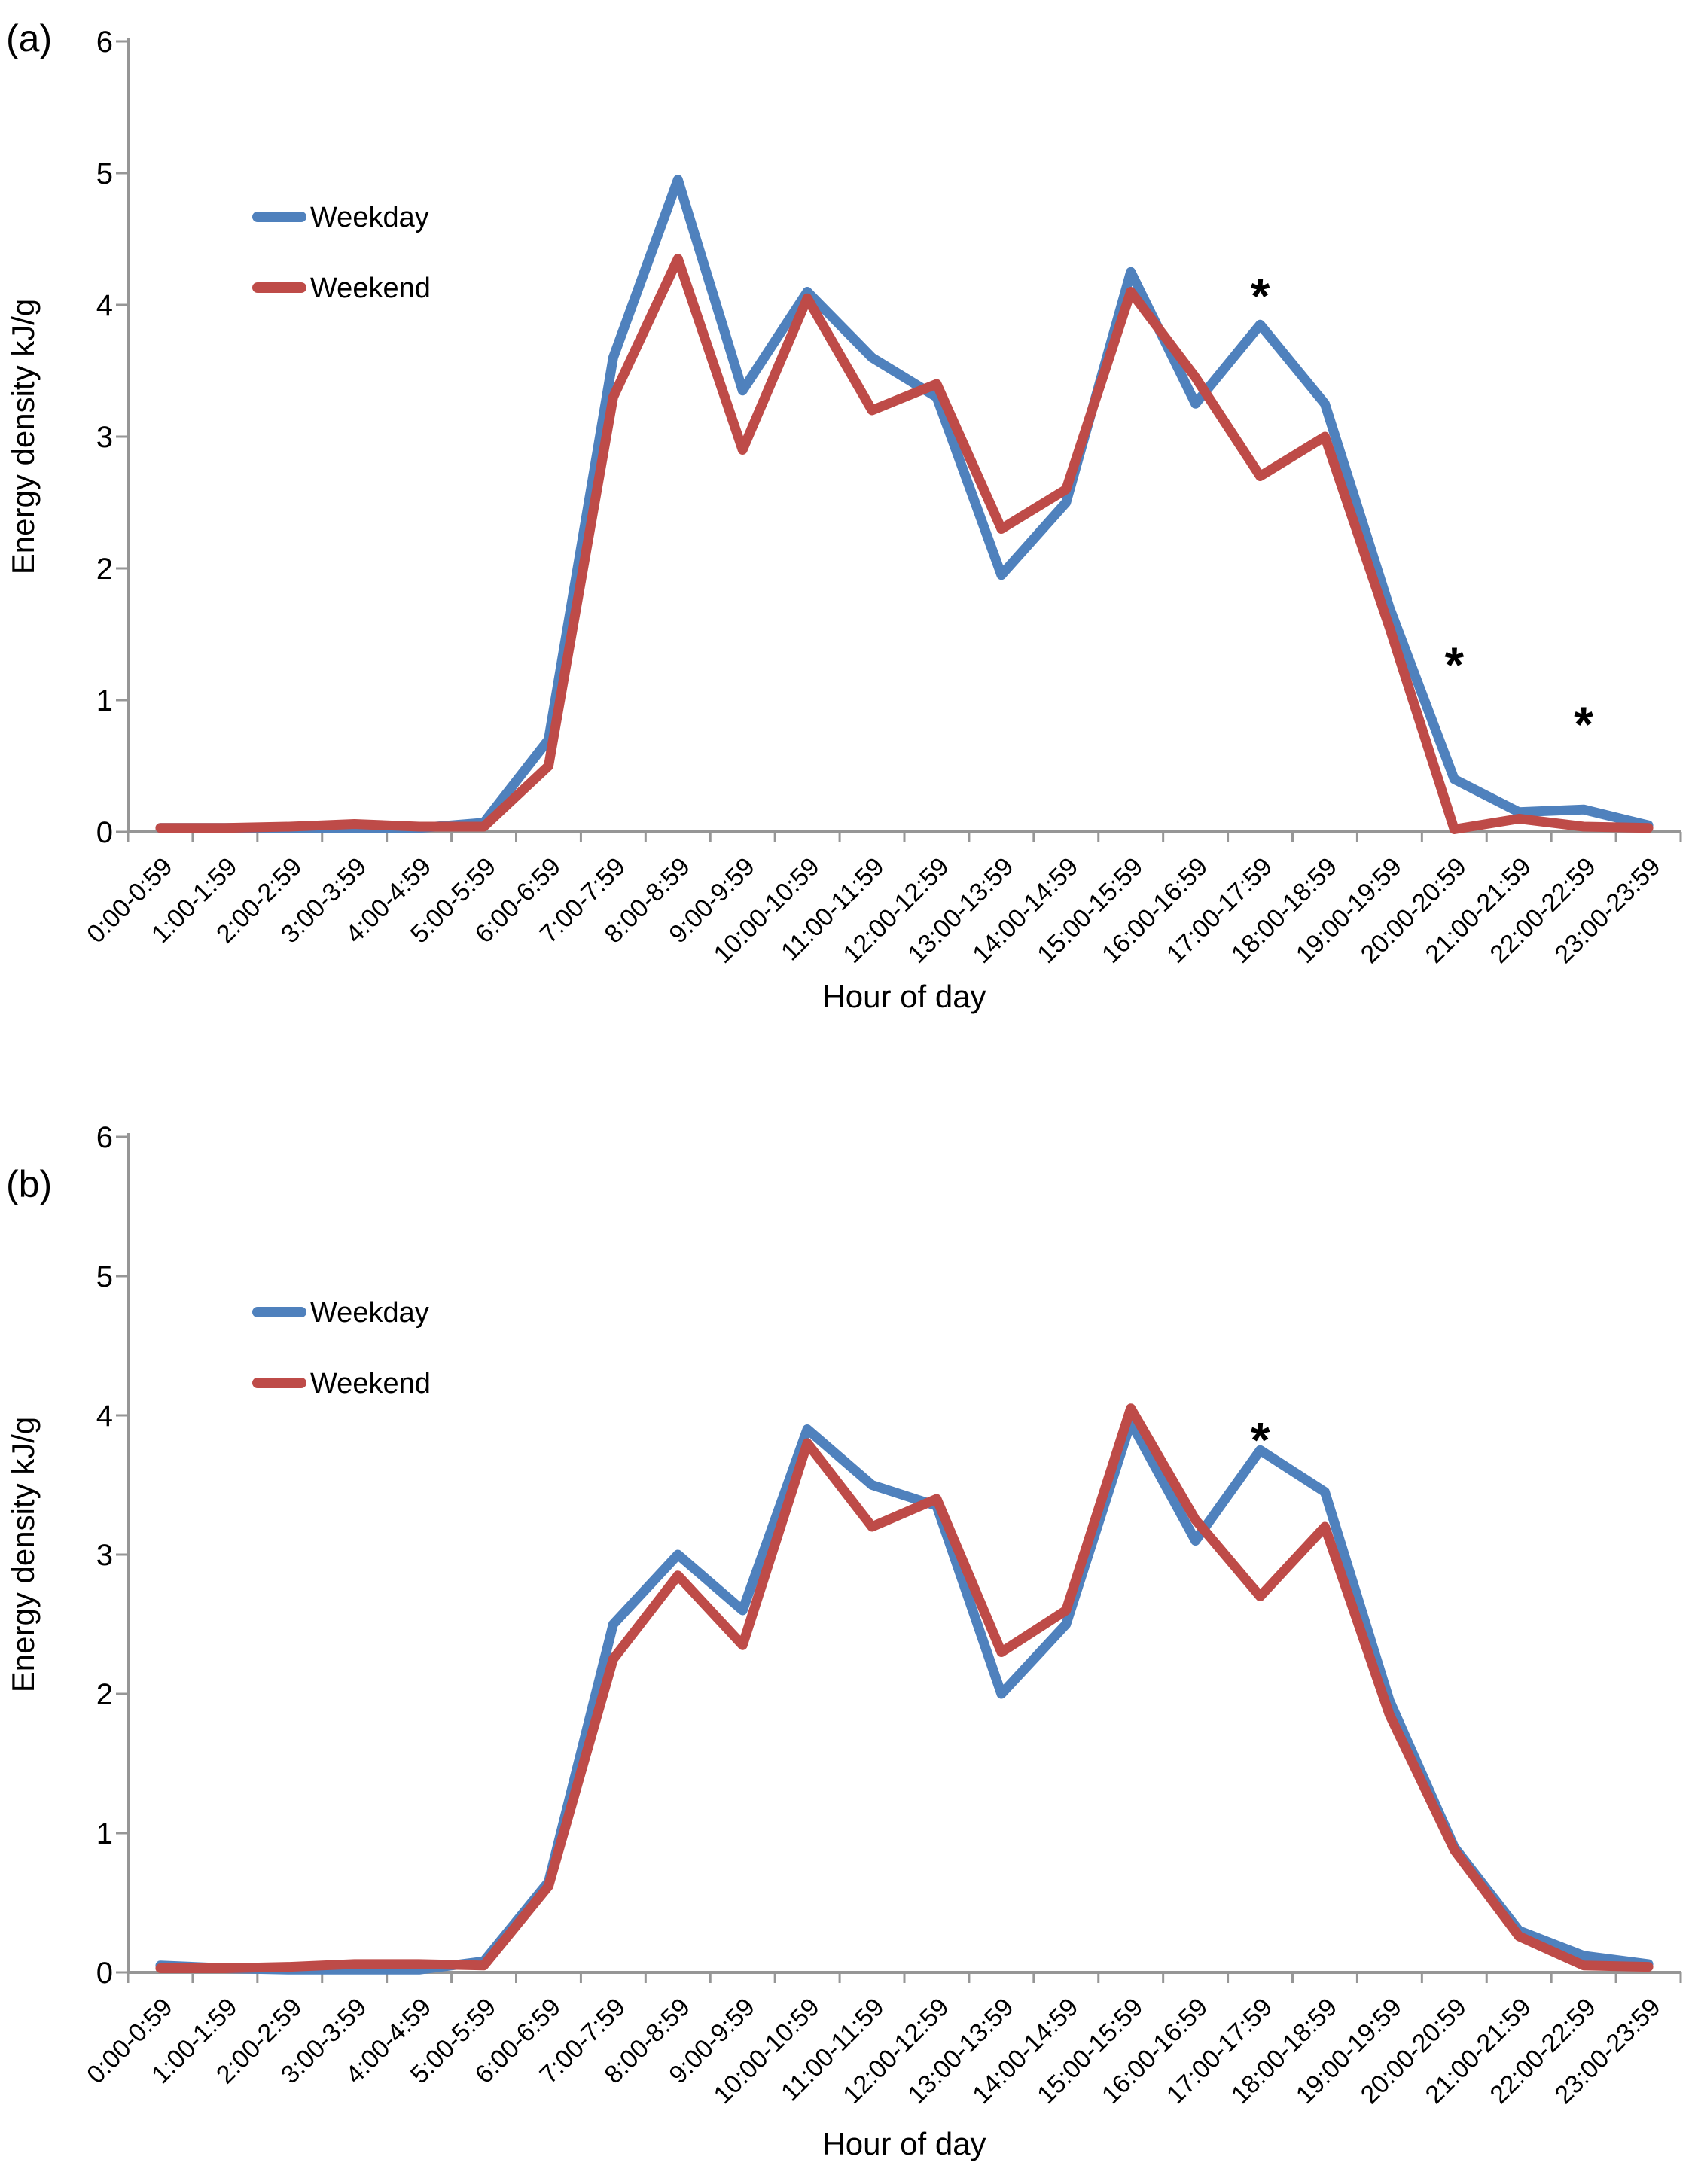 This screenshot has width=1695, height=2184. Describe the element at coordinates (341, 253) in the screenshot. I see `panel-a-legend: Weekday Weekend` at that location.